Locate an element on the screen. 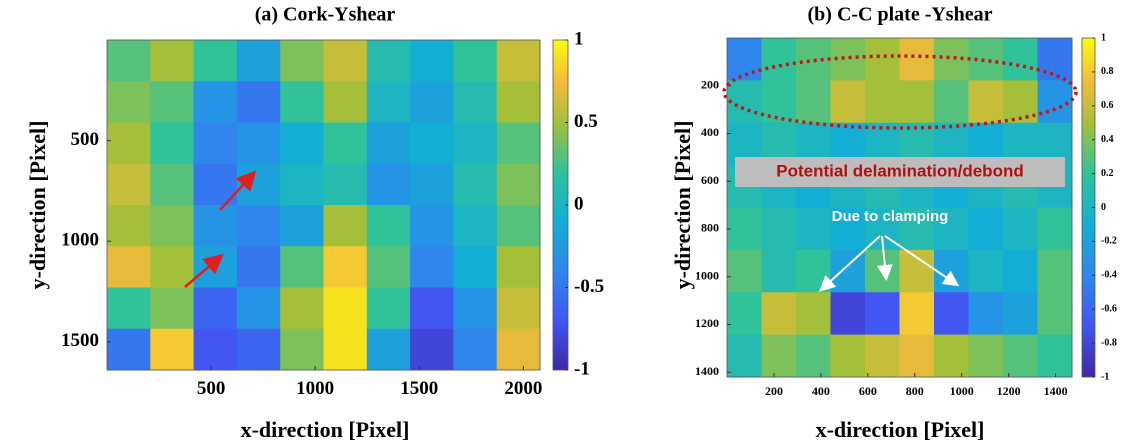 The height and width of the screenshot is (446, 1122). colorbar-tick-label: 0.4 is located at coordinates (1107, 139).